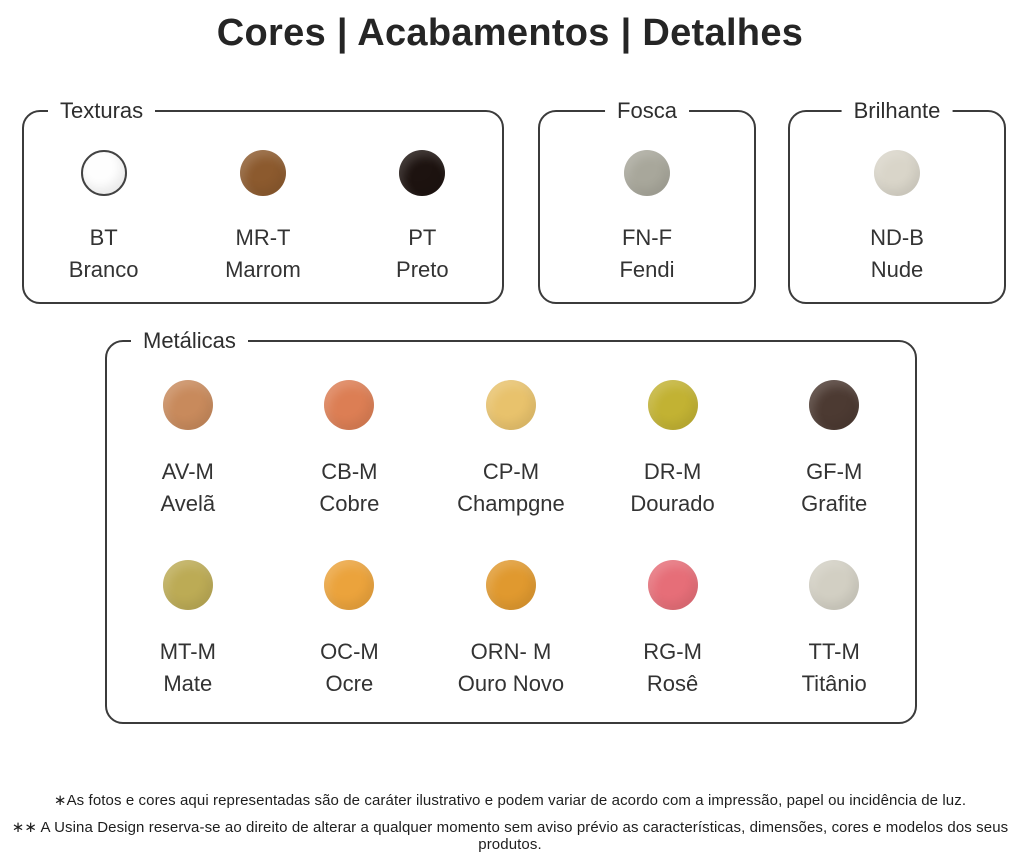 The height and width of the screenshot is (853, 1020). What do you see at coordinates (187, 471) in the screenshot?
I see `swatch-code: AV-M` at bounding box center [187, 471].